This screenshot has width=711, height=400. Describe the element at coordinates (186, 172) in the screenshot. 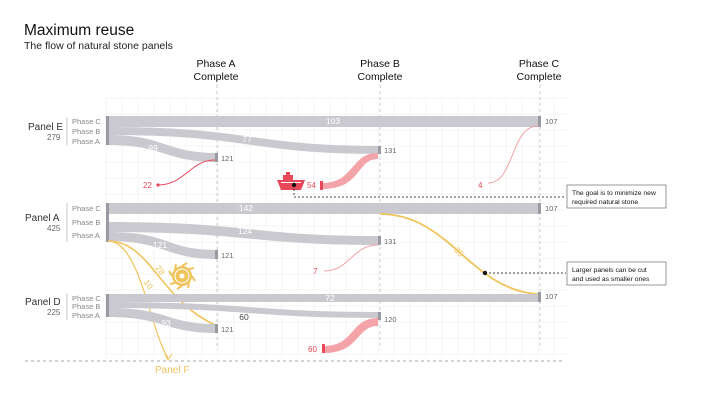

I see `new-stone-e-a-flow` at that location.